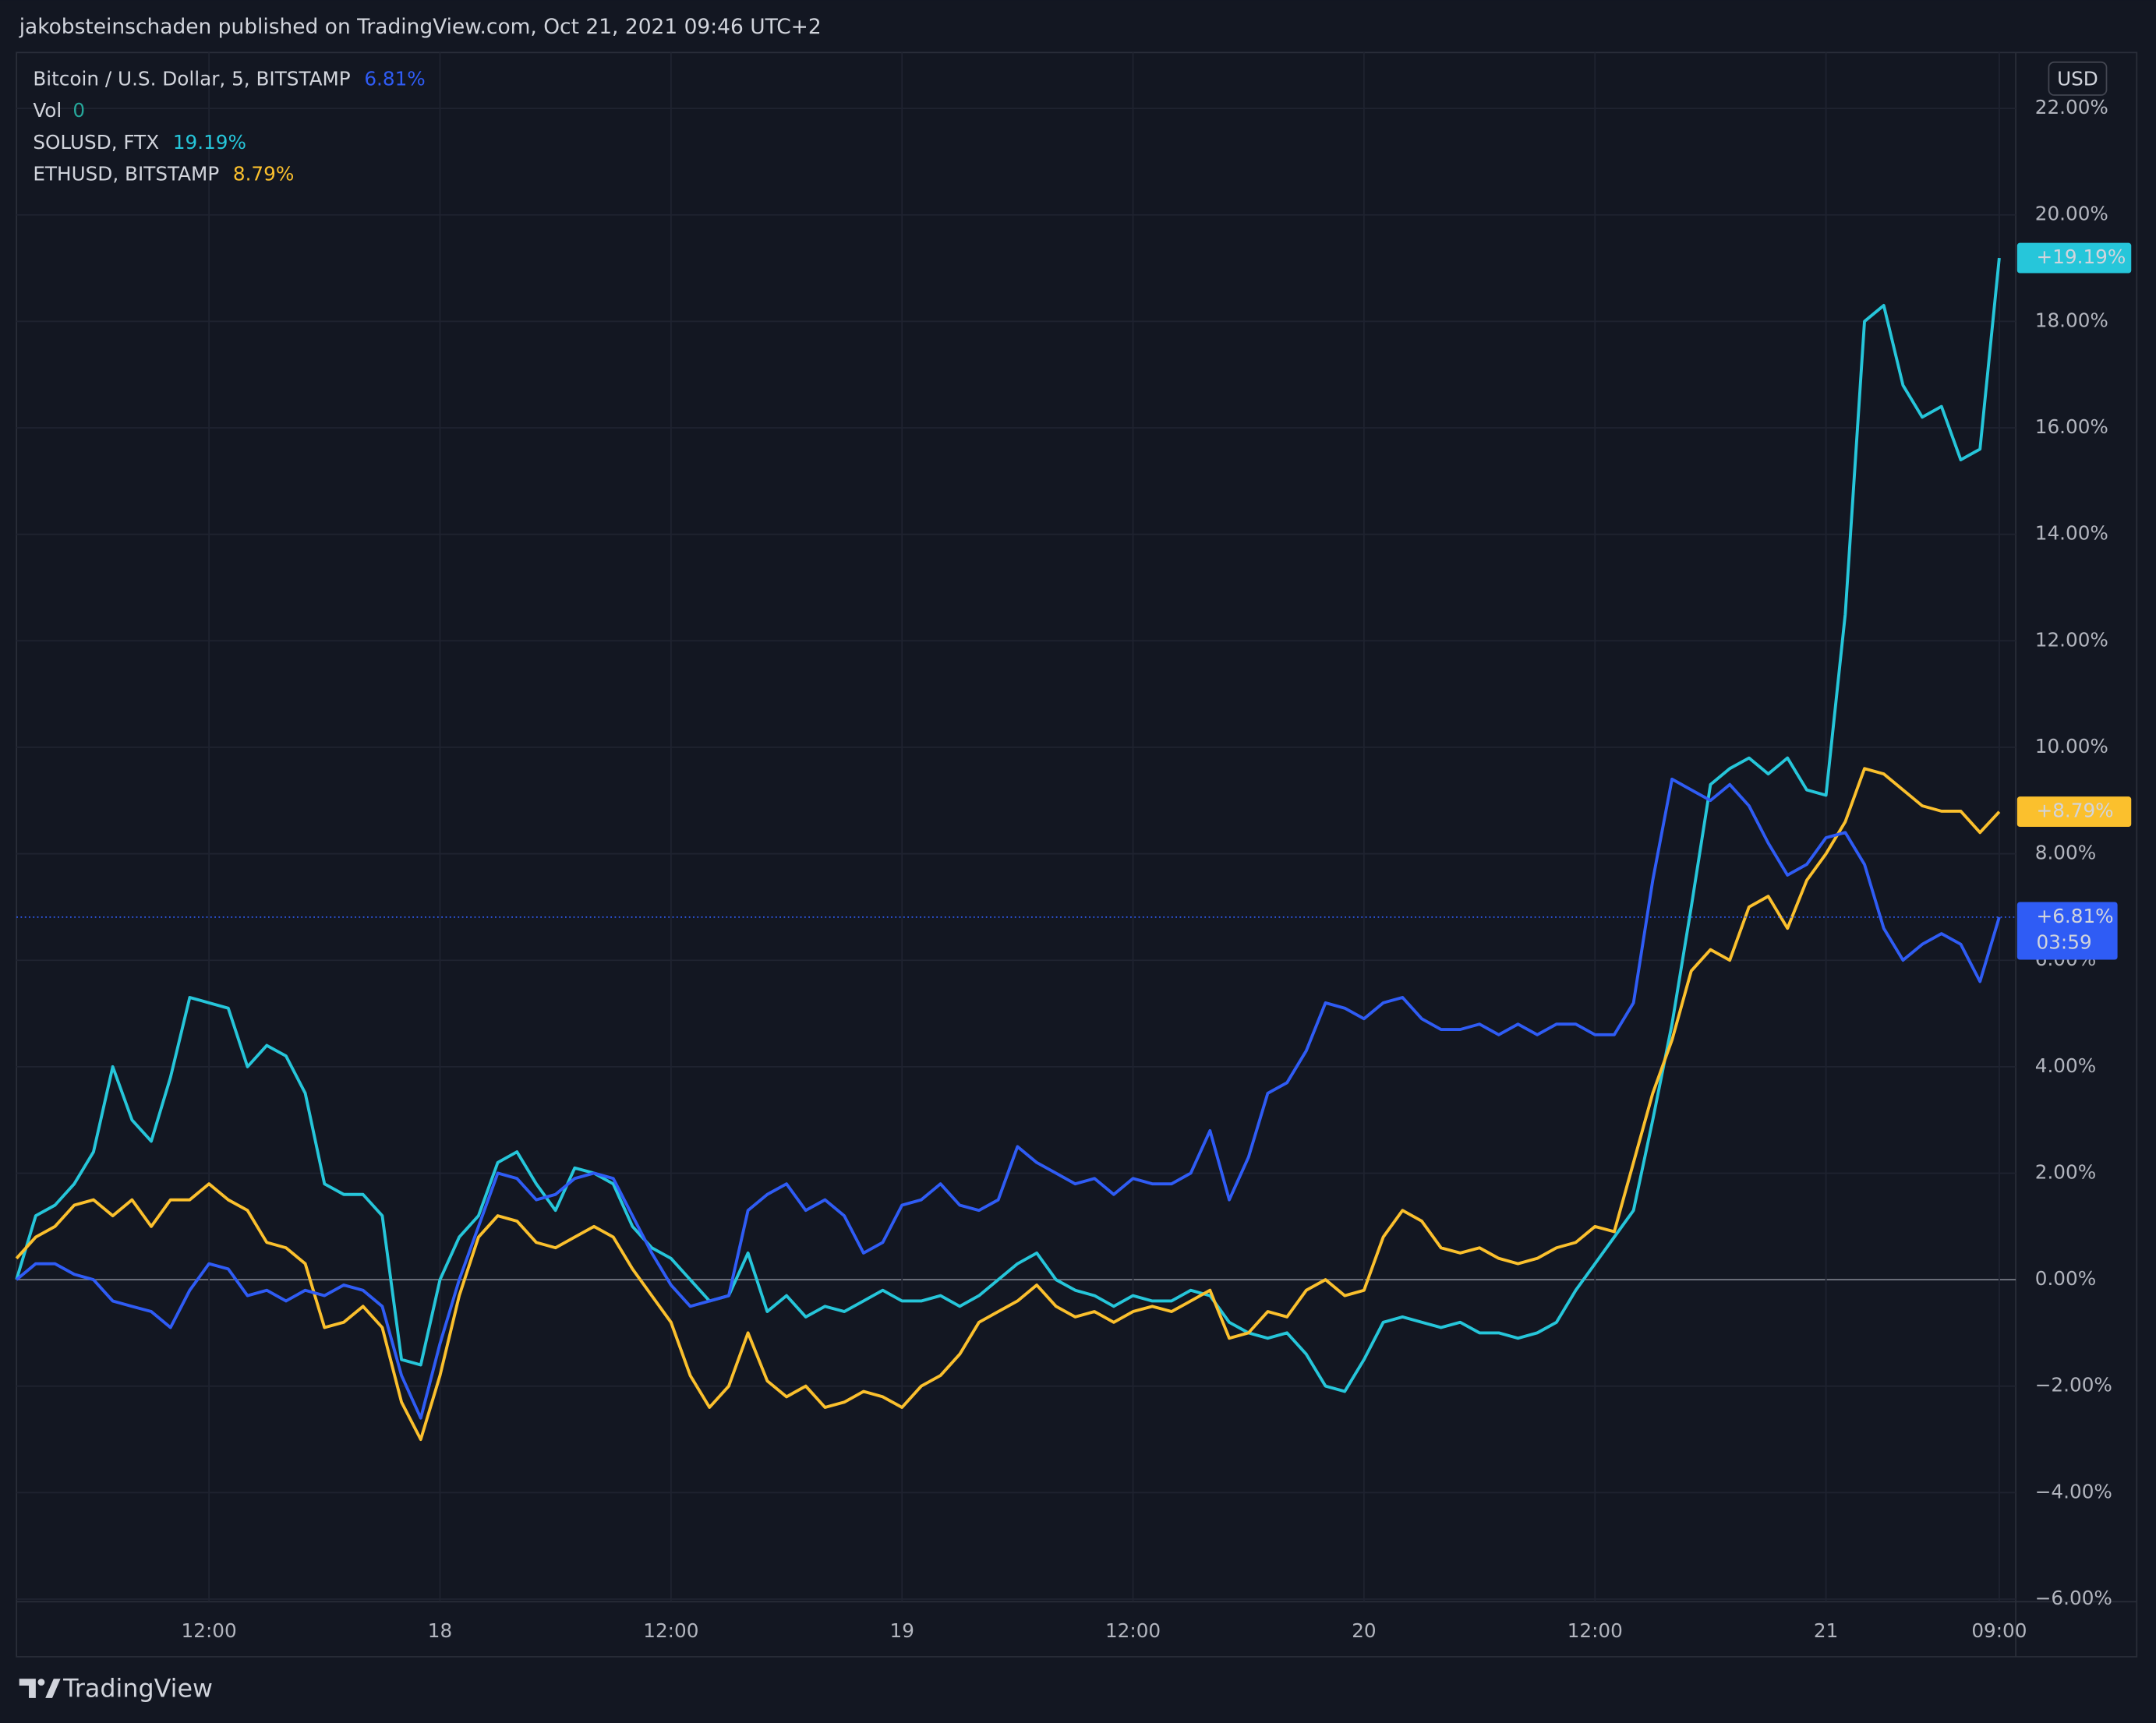 This screenshot has width=2156, height=1723. Describe the element at coordinates (78, 111) in the screenshot. I see `legend-value: 0` at that location.